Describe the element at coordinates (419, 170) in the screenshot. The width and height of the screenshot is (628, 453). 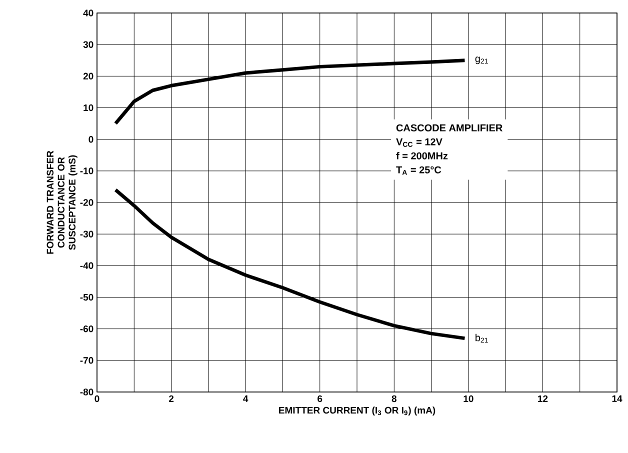
I see `annotation: T$_{A}$ = 25°C` at that location.